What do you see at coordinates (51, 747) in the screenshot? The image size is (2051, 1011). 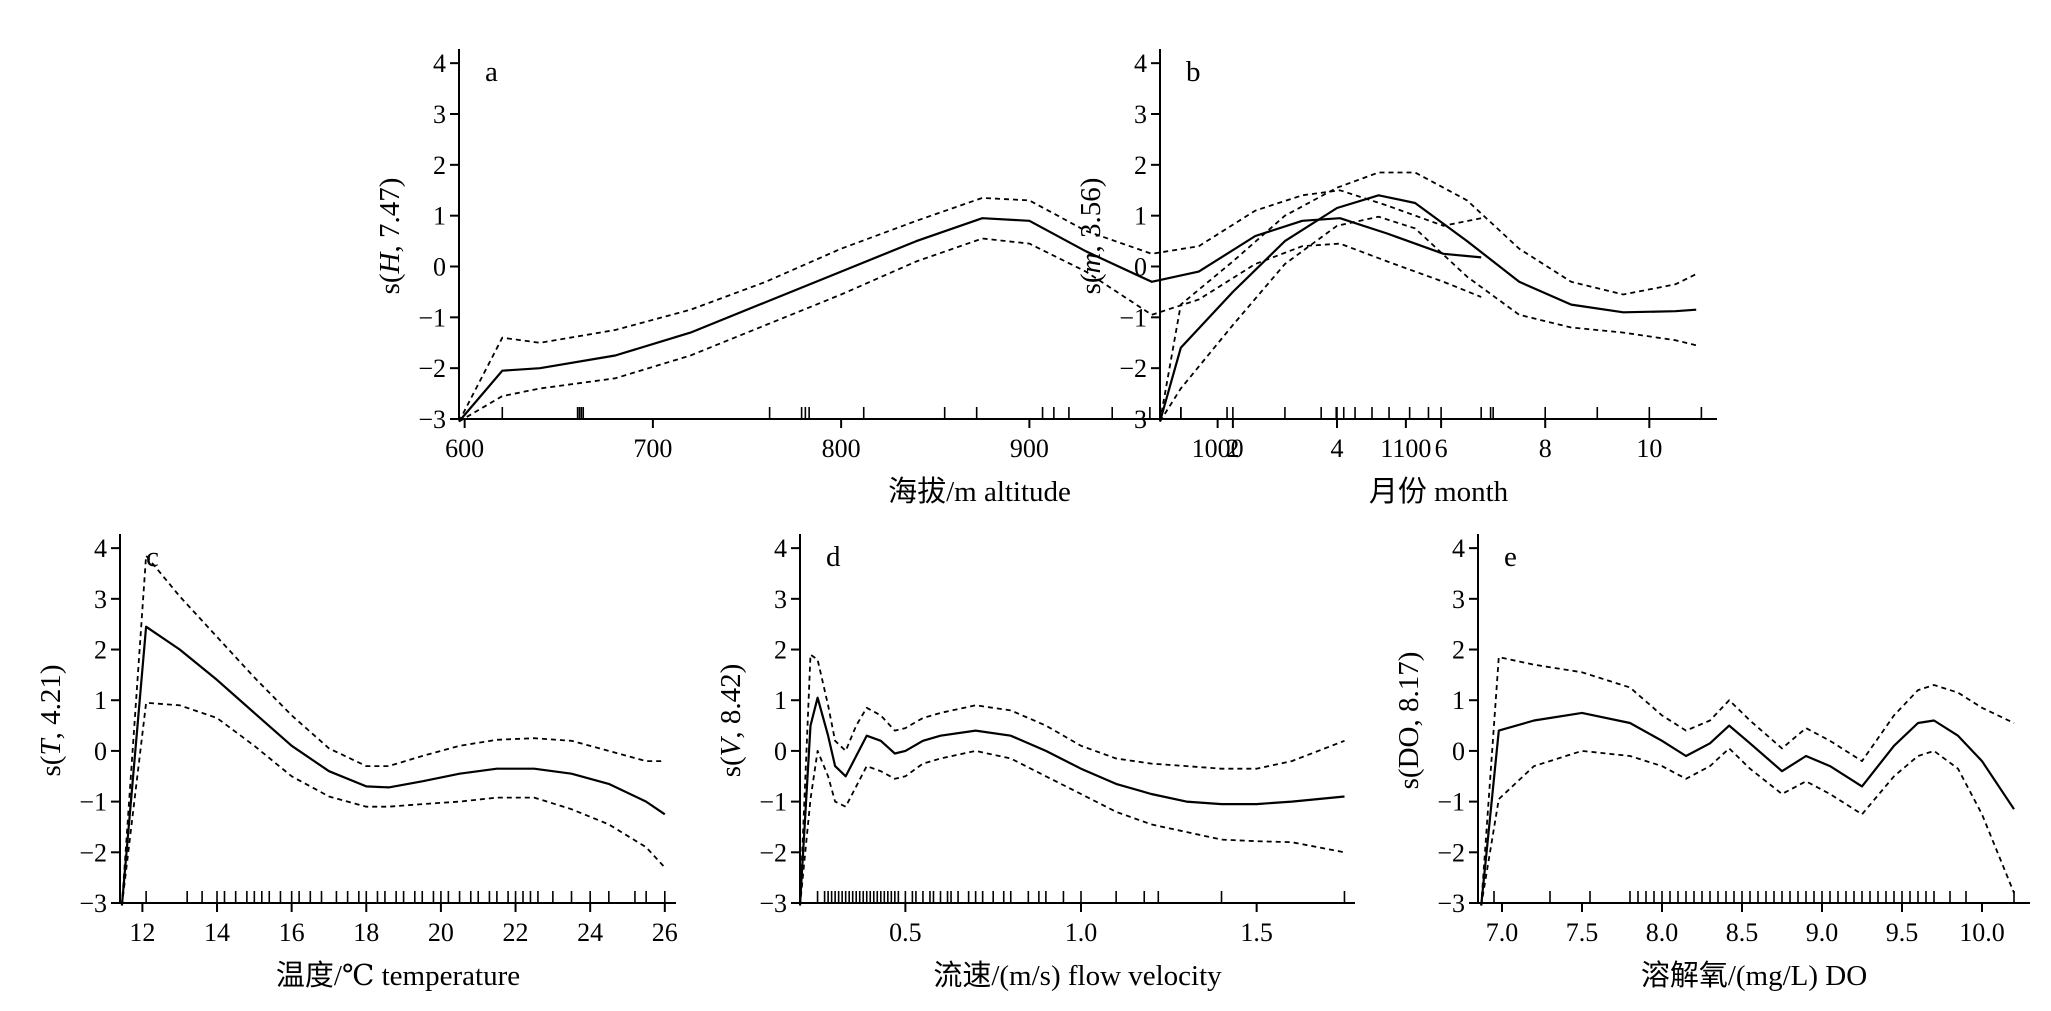 I see `y-axis-title-variable: T` at bounding box center [51, 747].